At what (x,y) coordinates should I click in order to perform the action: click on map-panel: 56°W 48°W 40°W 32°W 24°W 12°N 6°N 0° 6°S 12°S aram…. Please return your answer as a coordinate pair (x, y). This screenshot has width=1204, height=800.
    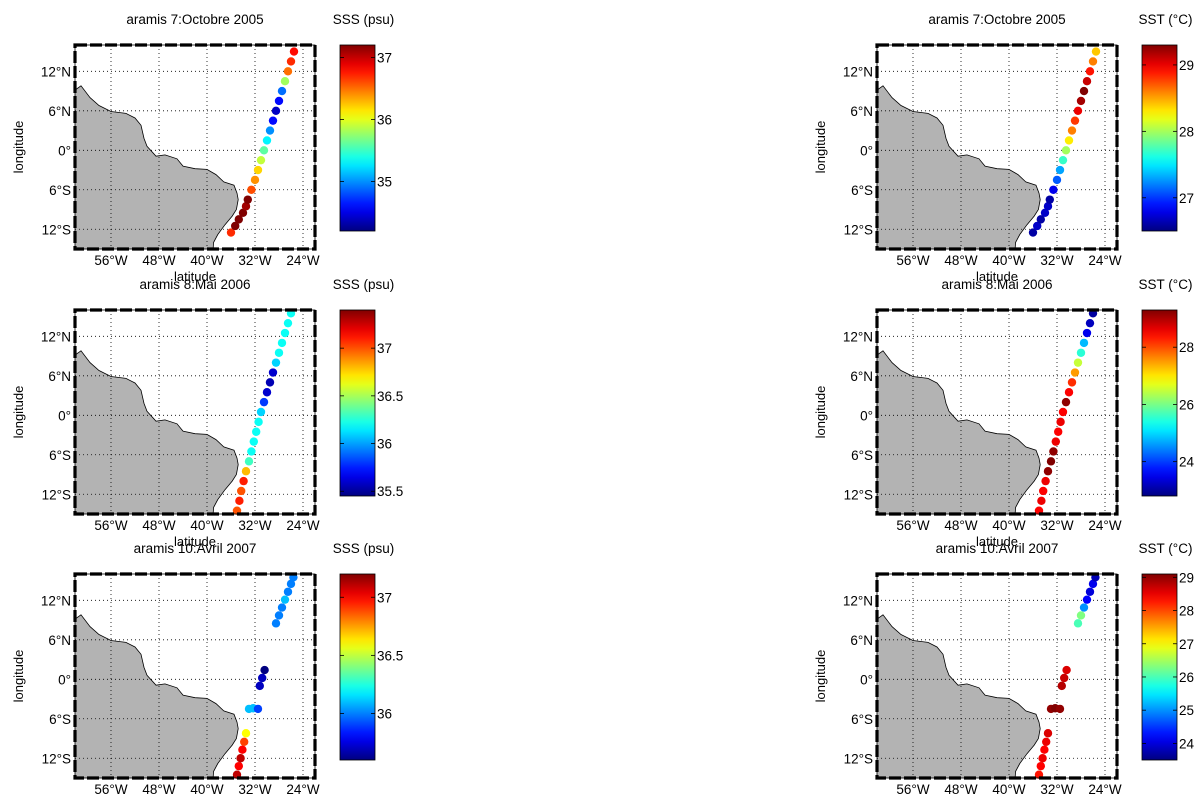
    Looking at the image, I should click on (1004, 413).